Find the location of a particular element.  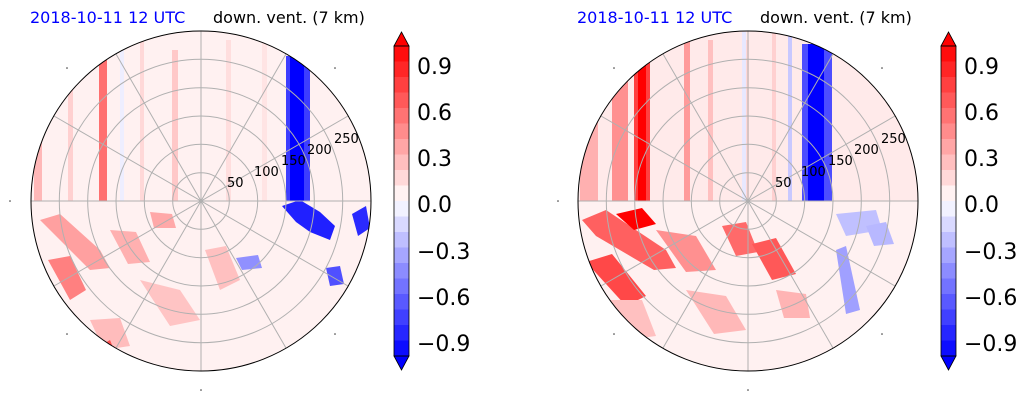

angular-gridline is located at coordinates (748, 201).